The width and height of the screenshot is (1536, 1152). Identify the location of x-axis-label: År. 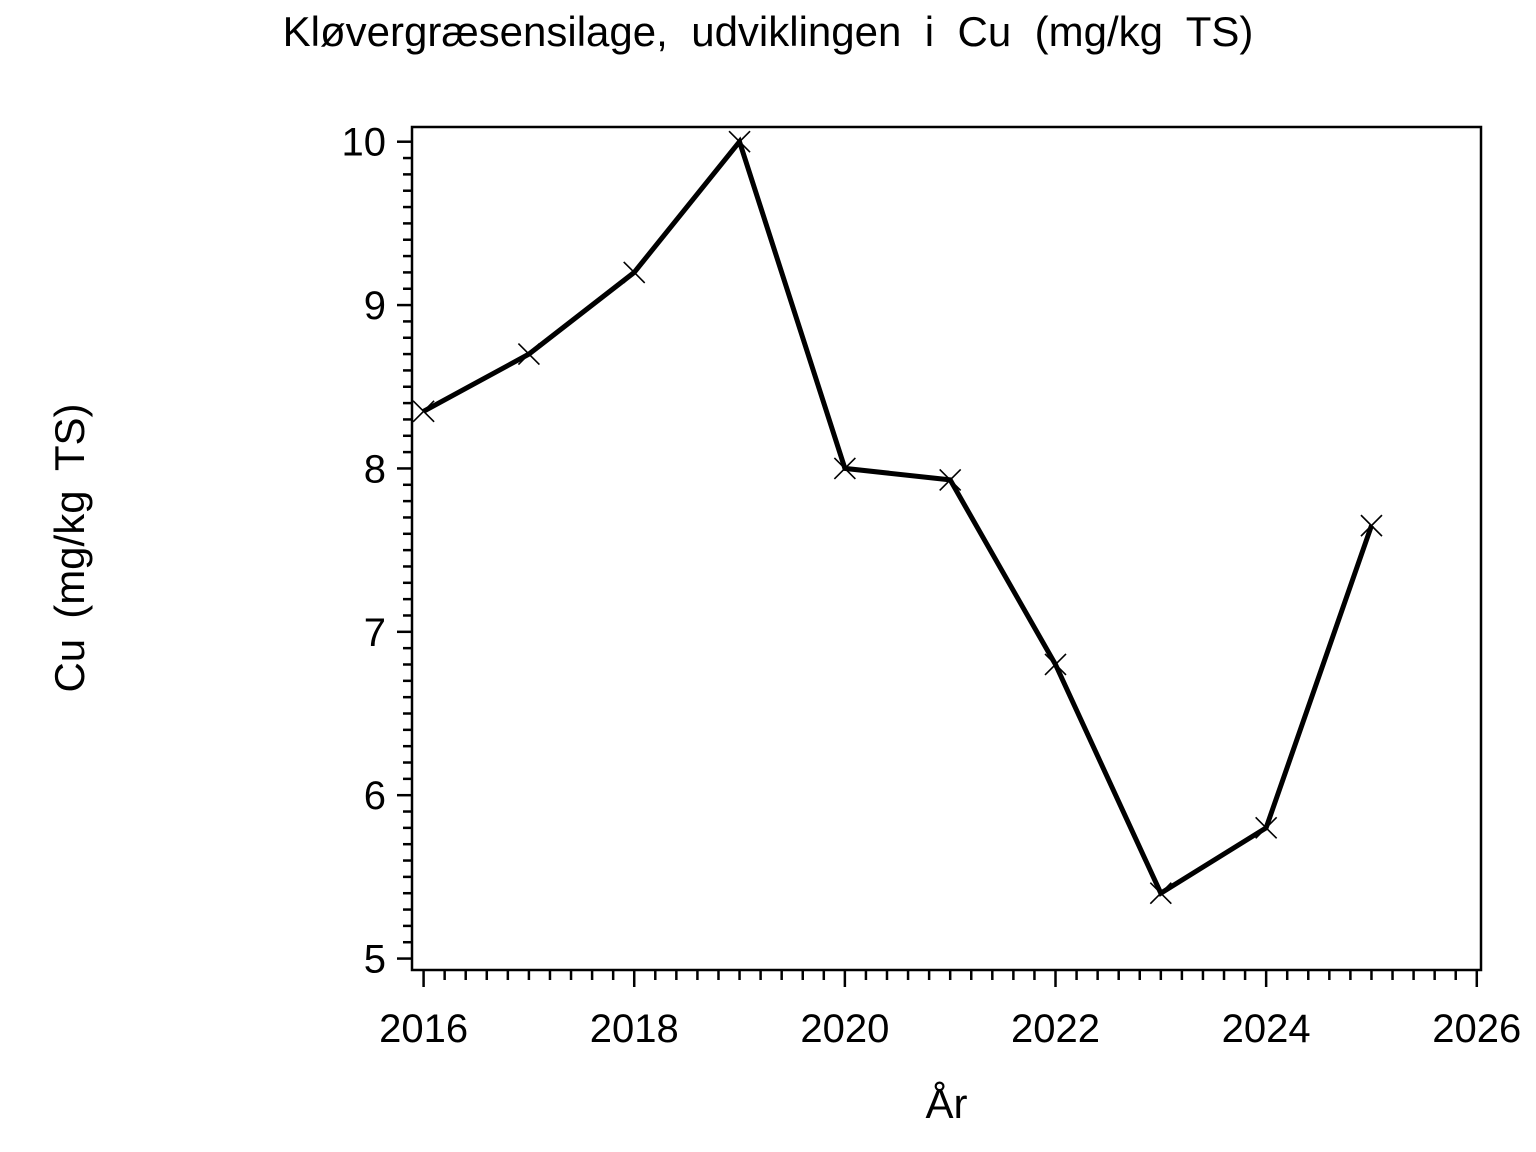
(946, 1103).